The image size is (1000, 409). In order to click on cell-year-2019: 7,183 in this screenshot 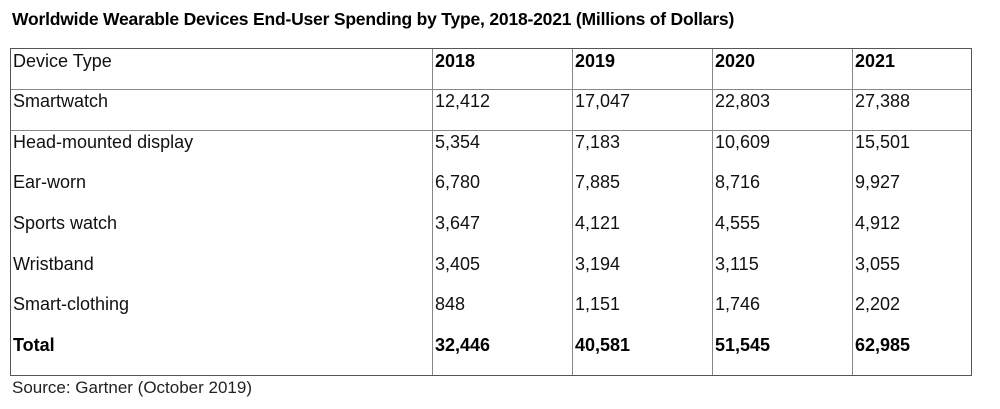, I will do `click(598, 142)`.